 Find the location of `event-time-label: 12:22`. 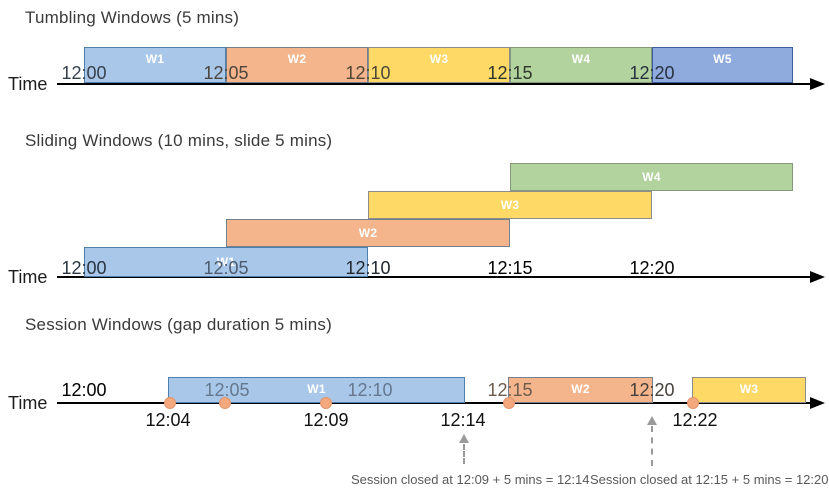

event-time-label: 12:22 is located at coordinates (695, 420).